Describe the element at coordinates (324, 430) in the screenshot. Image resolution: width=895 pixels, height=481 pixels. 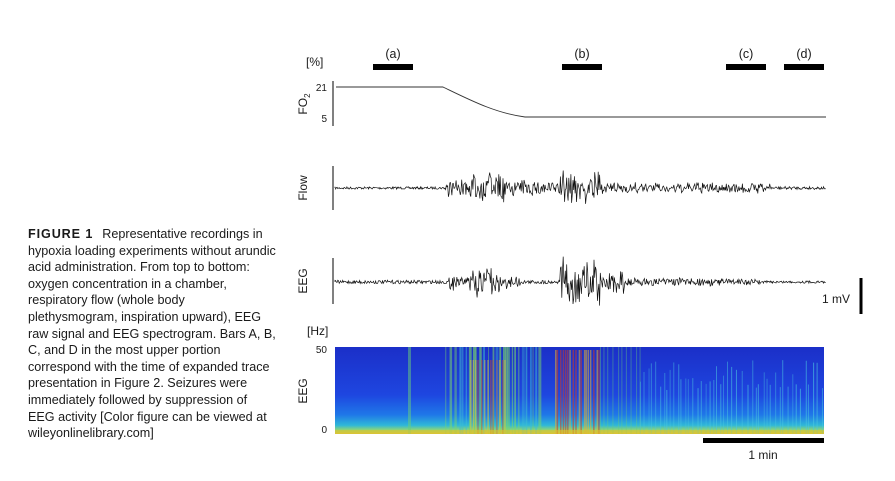
I see `spectrogram-tick-0: 0` at that location.